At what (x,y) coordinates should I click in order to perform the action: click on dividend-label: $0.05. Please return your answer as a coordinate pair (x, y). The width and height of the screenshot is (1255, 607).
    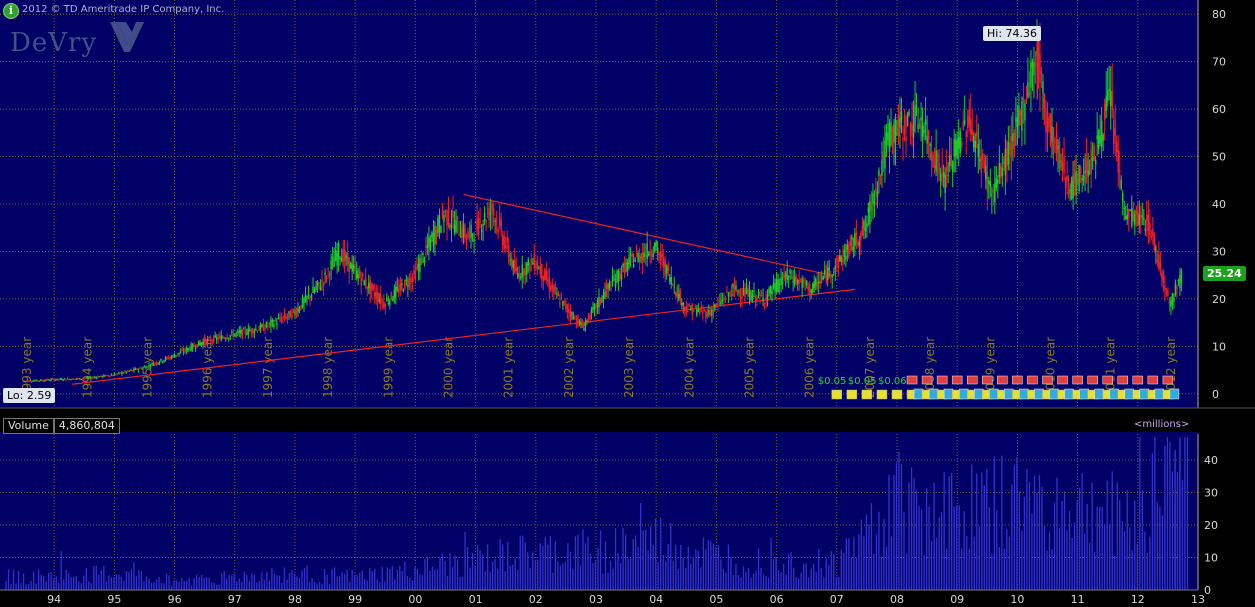
    Looking at the image, I should click on (832, 381).